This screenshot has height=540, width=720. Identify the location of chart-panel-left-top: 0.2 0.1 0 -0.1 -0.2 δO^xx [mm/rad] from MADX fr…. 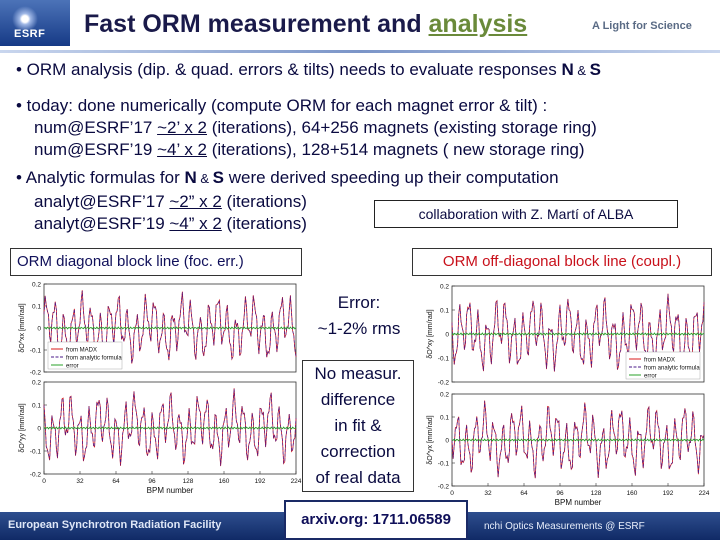
(158, 329).